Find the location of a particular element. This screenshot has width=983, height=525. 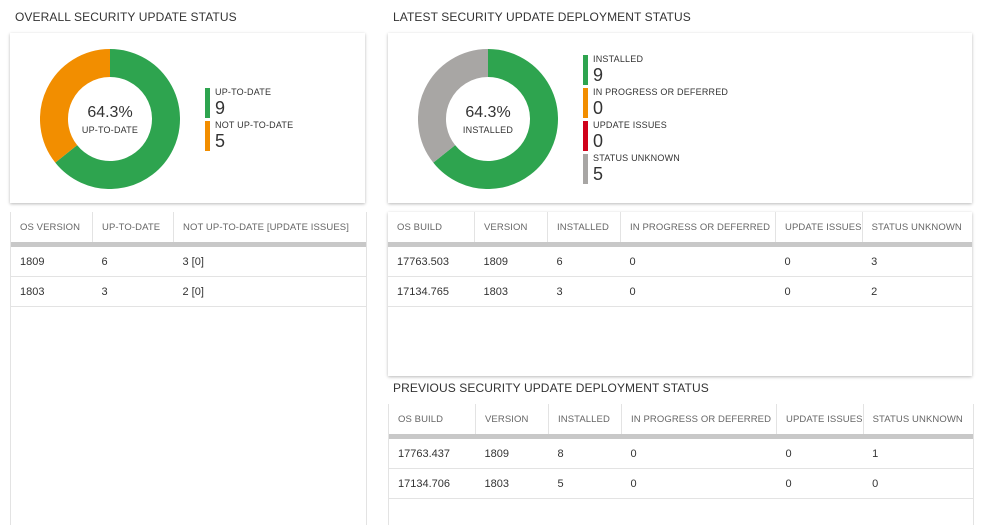

cell-not-up-to-date: 2 [0] is located at coordinates (269, 291).